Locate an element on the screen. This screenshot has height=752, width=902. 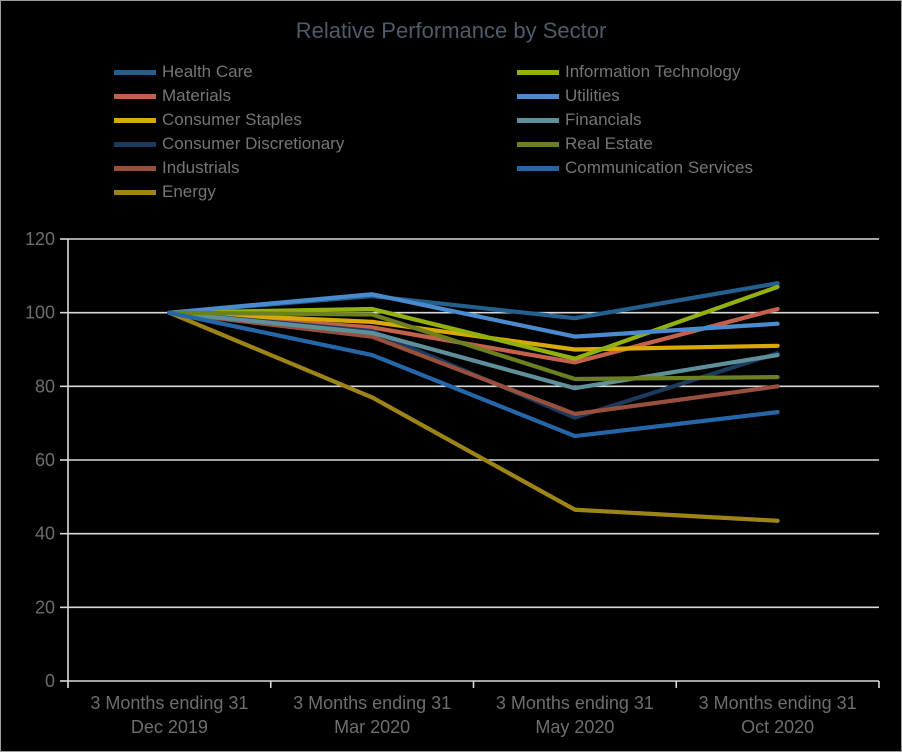
legend-item-health-care: Health Care is located at coordinates (229, 72).